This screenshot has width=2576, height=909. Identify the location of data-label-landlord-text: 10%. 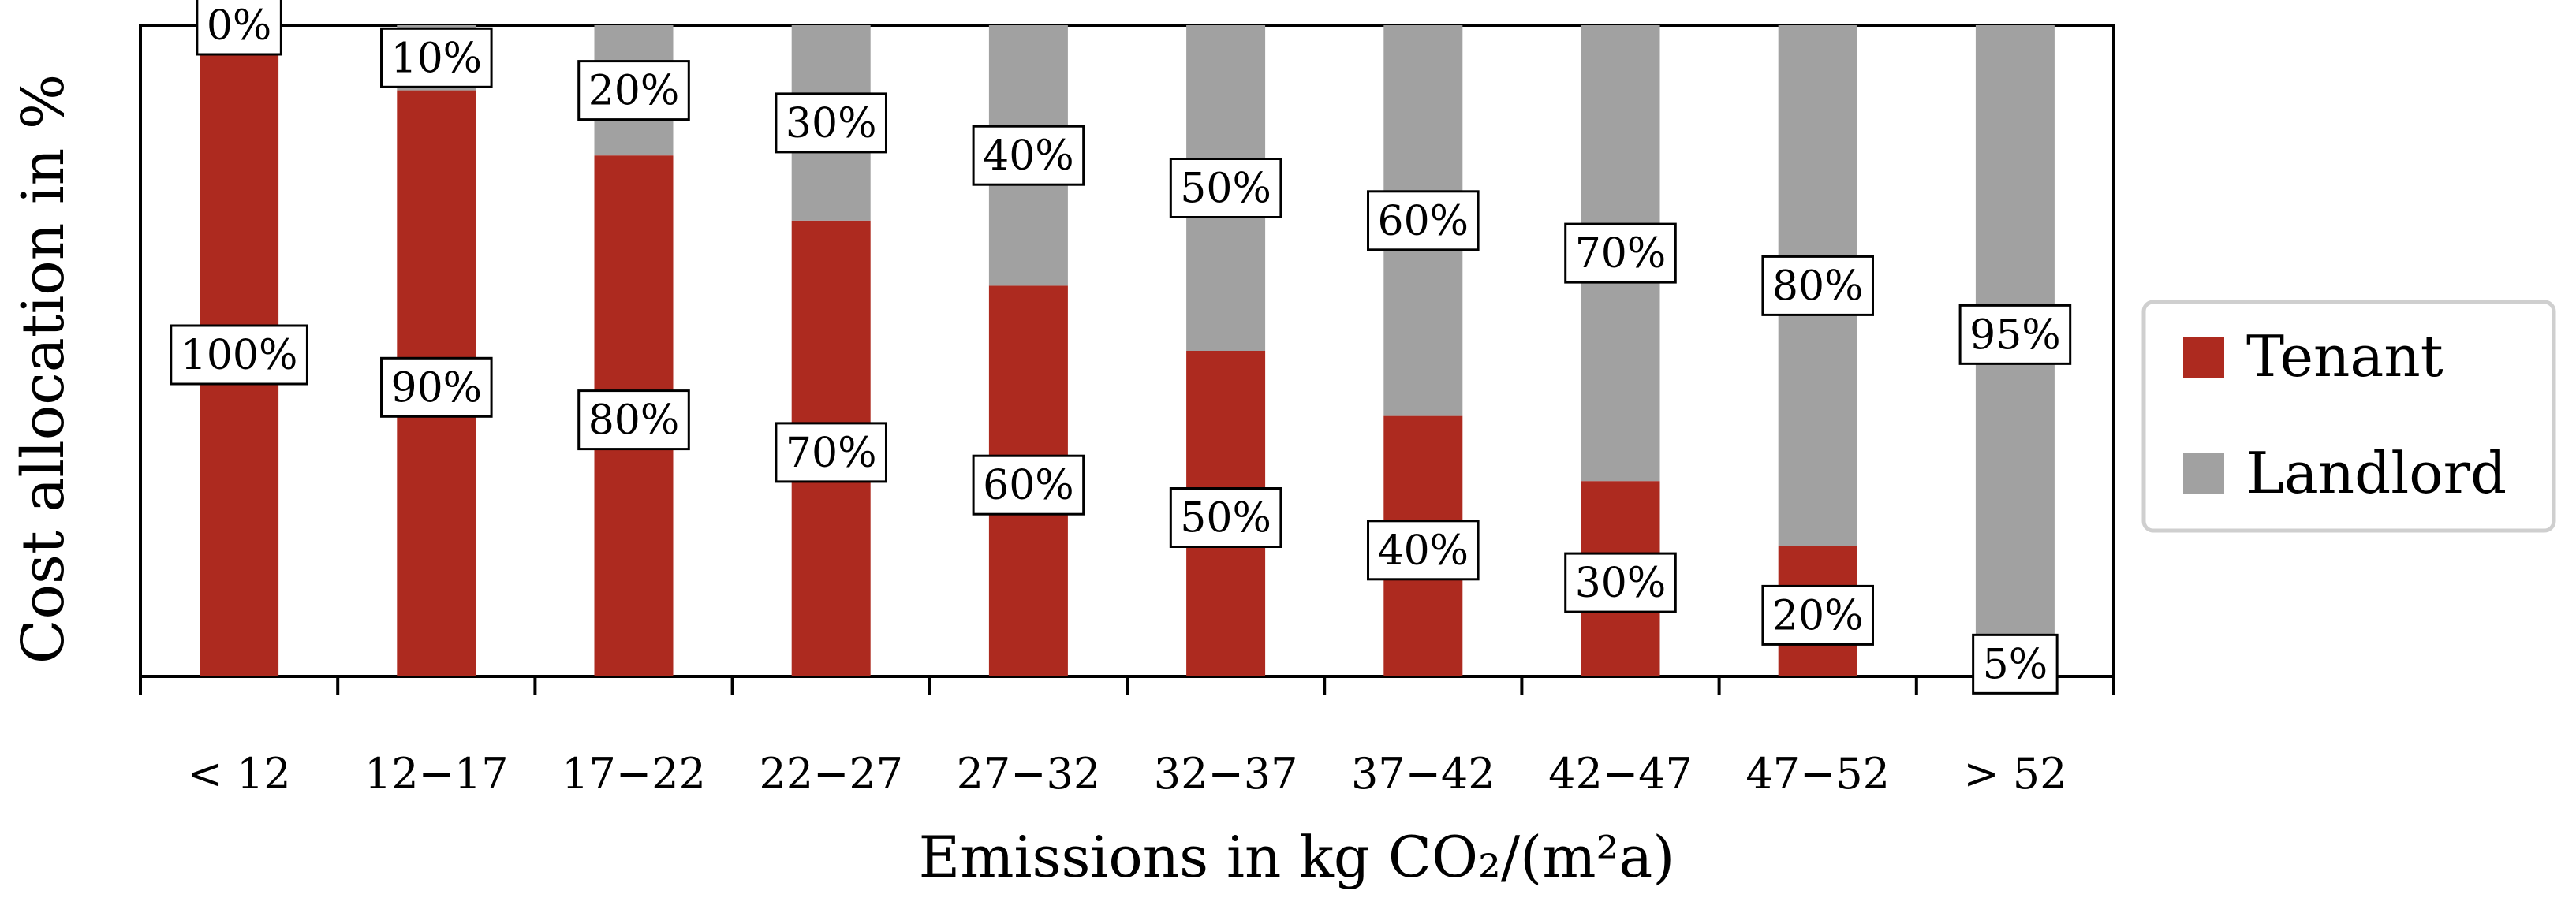
(437, 58).